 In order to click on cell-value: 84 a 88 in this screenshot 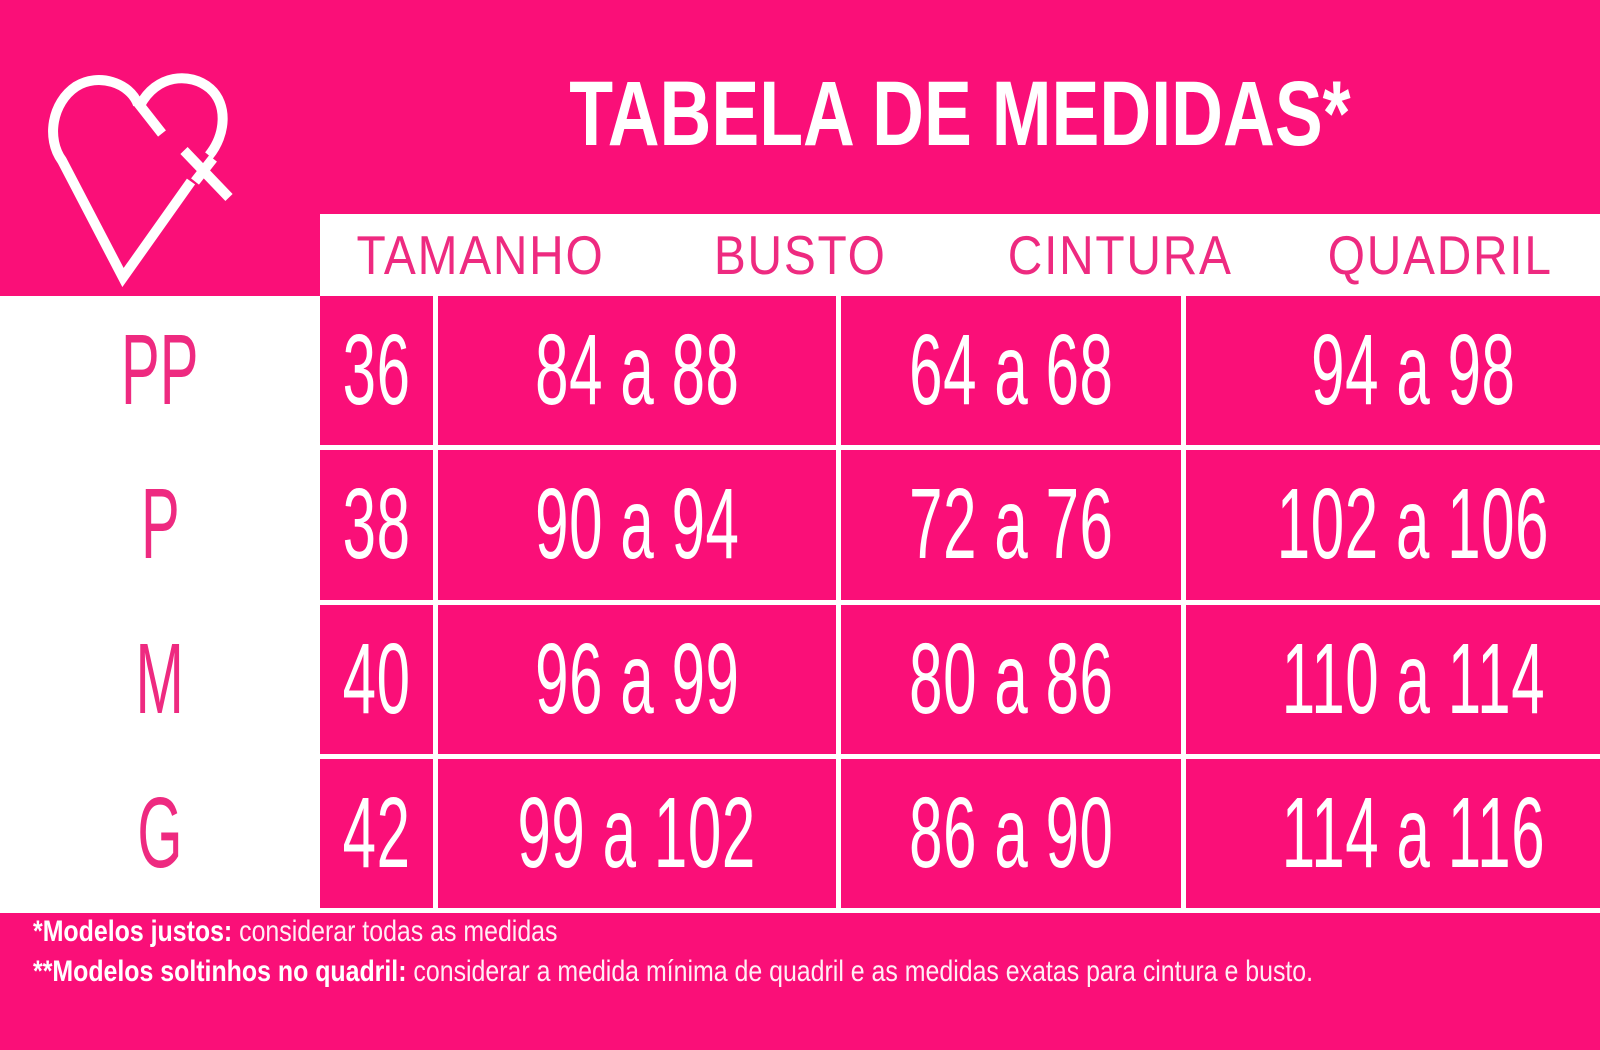, I will do `click(637, 370)`.